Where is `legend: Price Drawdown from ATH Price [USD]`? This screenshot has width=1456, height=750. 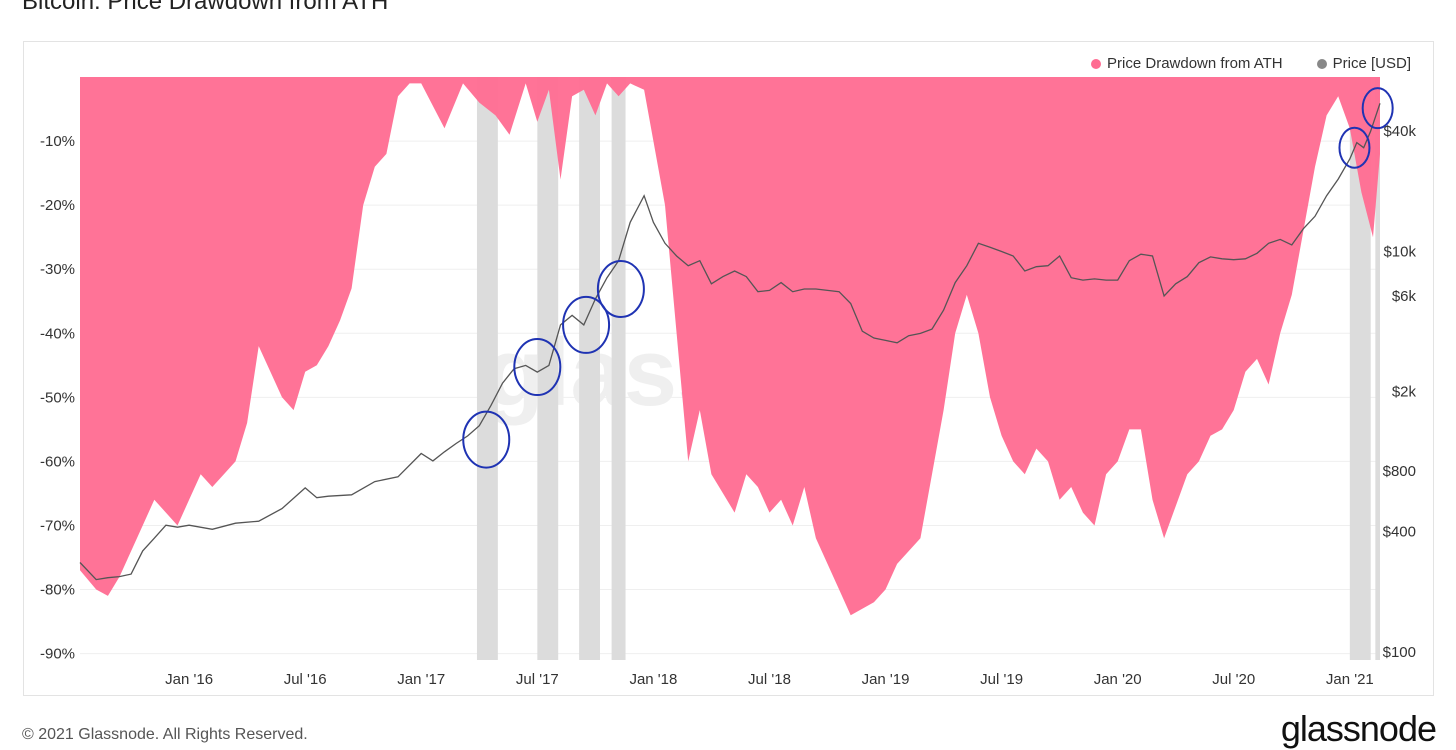 legend: Price Drawdown from ATH Price [USD] is located at coordinates (1251, 63).